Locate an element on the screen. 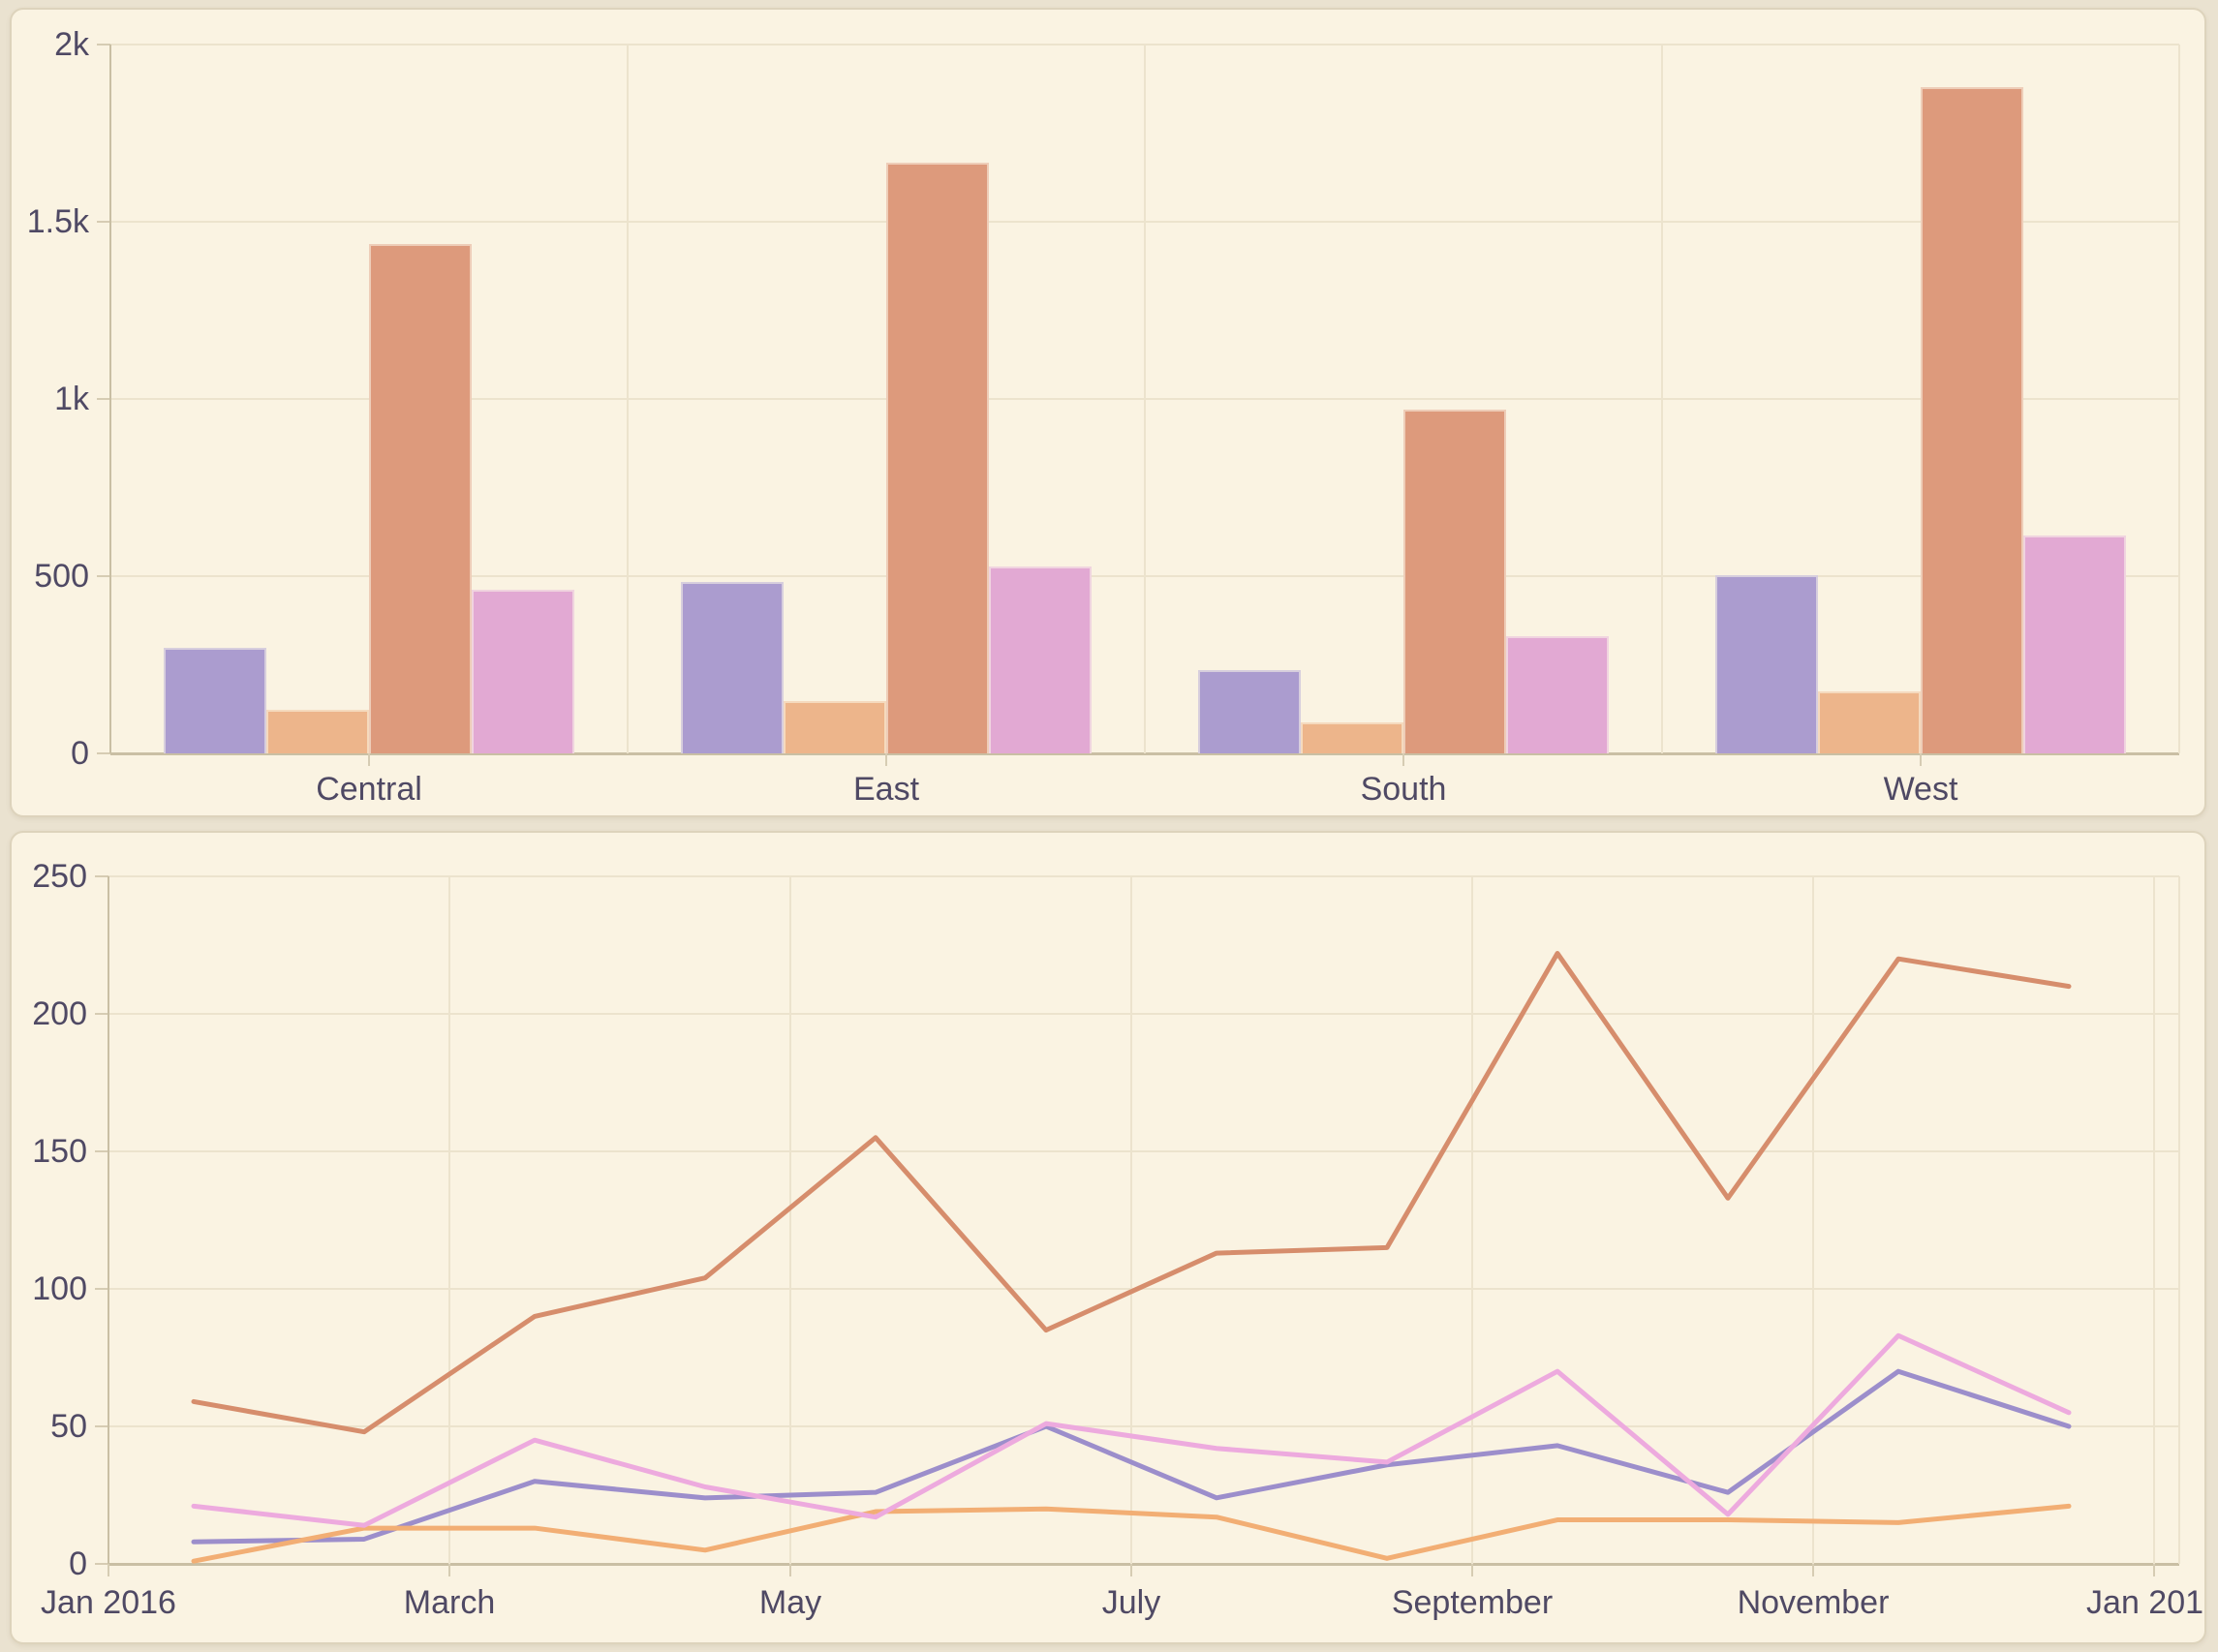  category-label: West is located at coordinates (1920, 789).